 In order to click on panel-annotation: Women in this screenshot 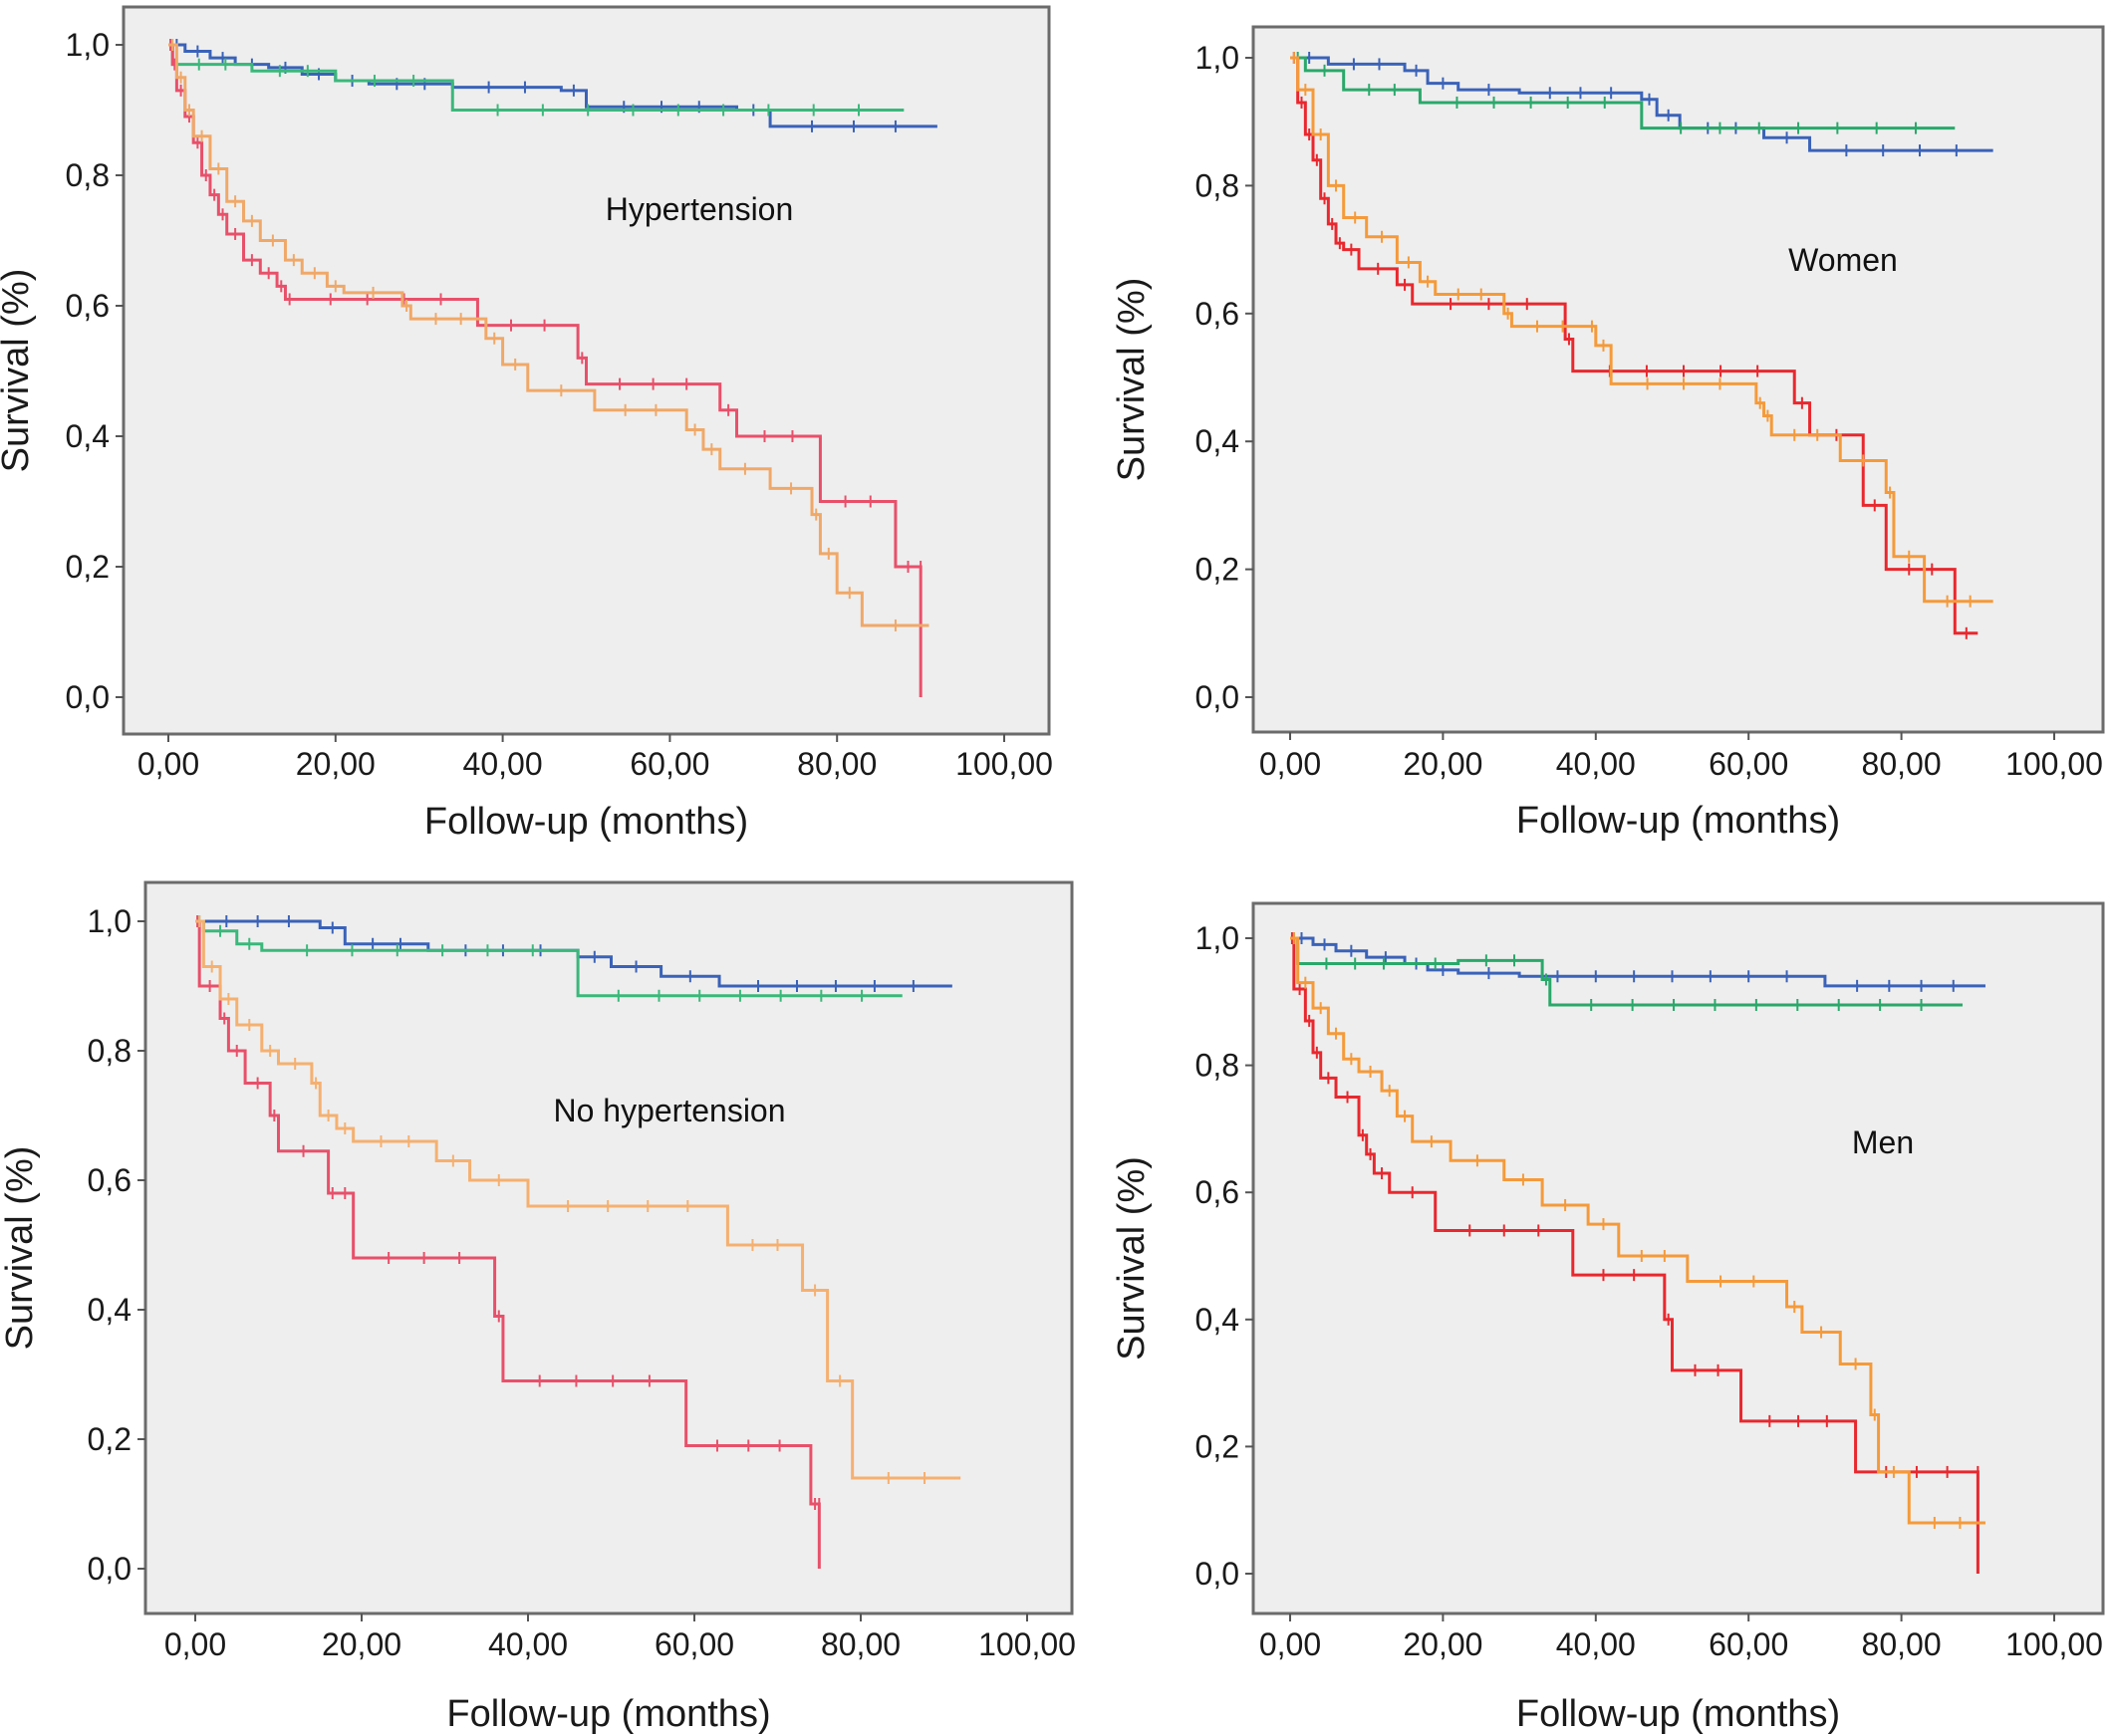, I will do `click(1843, 260)`.